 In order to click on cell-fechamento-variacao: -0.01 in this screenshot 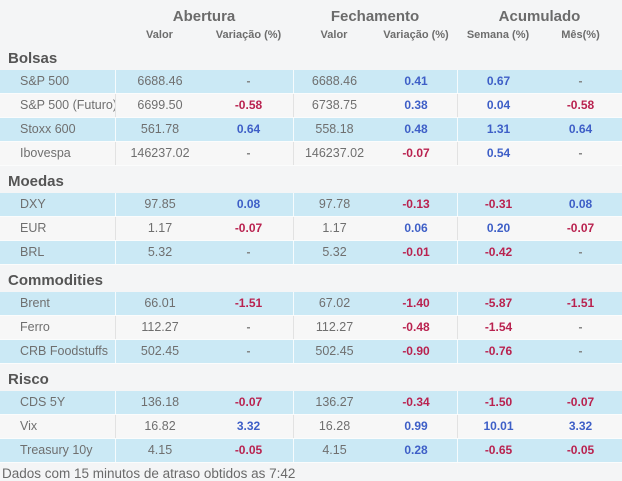, I will do `click(416, 252)`.